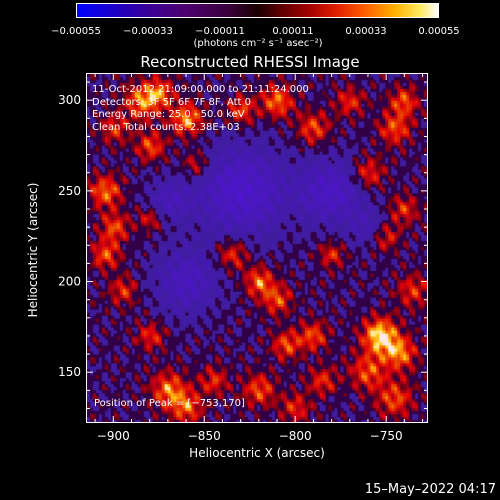 Image resolution: width=500 pixels, height=500 pixels. I want to click on x-tick-label: −750, so click(386, 436).